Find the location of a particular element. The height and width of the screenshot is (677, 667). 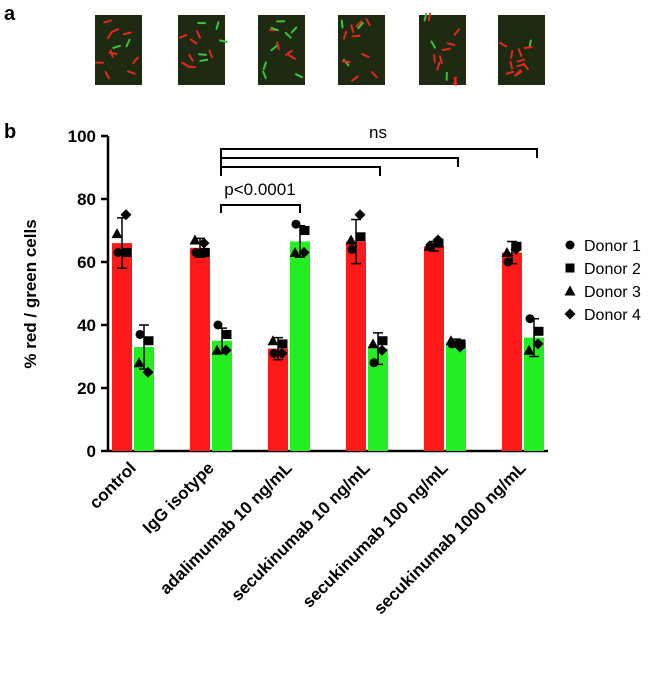

x-tick-label: secukinumab 1000 ng/mL is located at coordinates (450, 538).